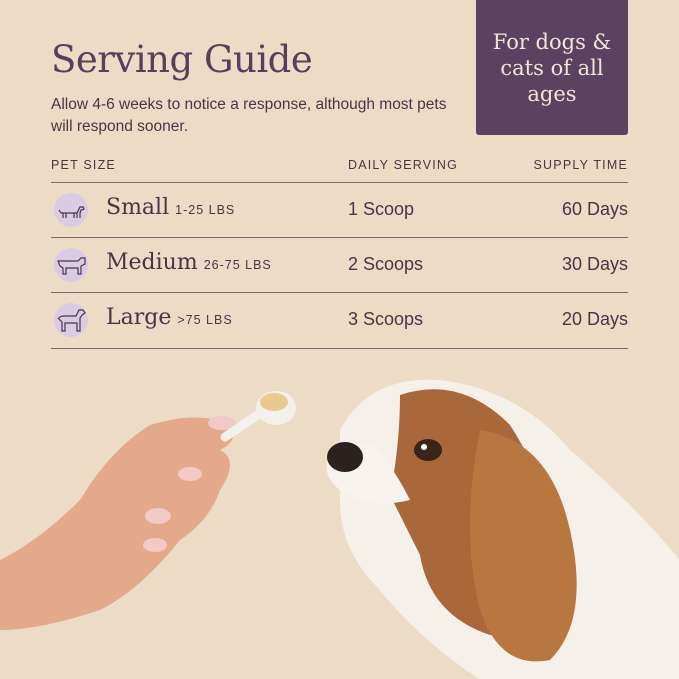 The width and height of the screenshot is (679, 679). Describe the element at coordinates (580, 165) in the screenshot. I see `header-supply-time: SUPPLY TIME` at that location.